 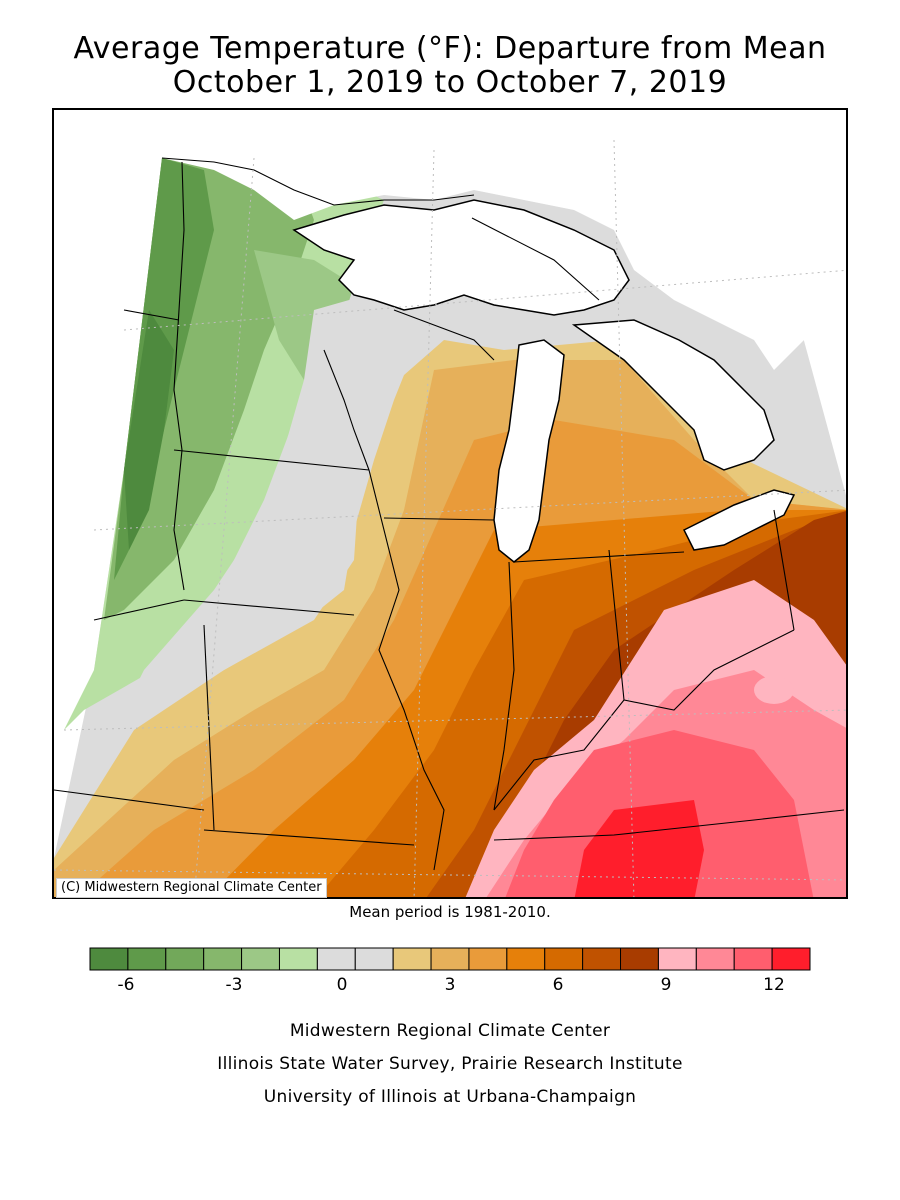 I want to click on legend-tick-label: -3, so click(x=234, y=985).